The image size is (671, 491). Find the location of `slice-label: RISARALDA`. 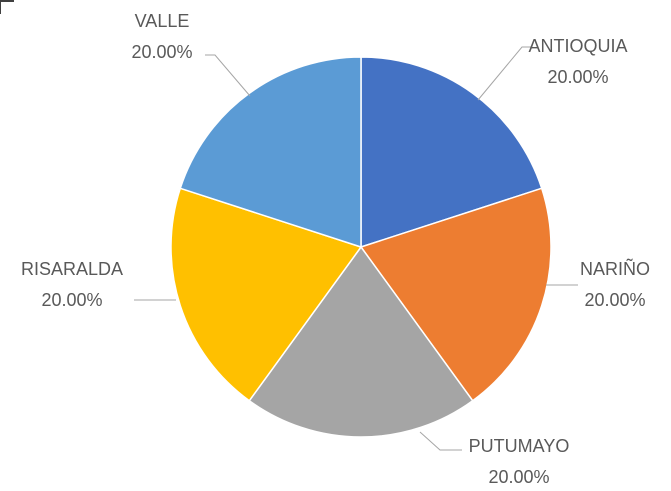

slice-label: RISARALDA is located at coordinates (72, 269).